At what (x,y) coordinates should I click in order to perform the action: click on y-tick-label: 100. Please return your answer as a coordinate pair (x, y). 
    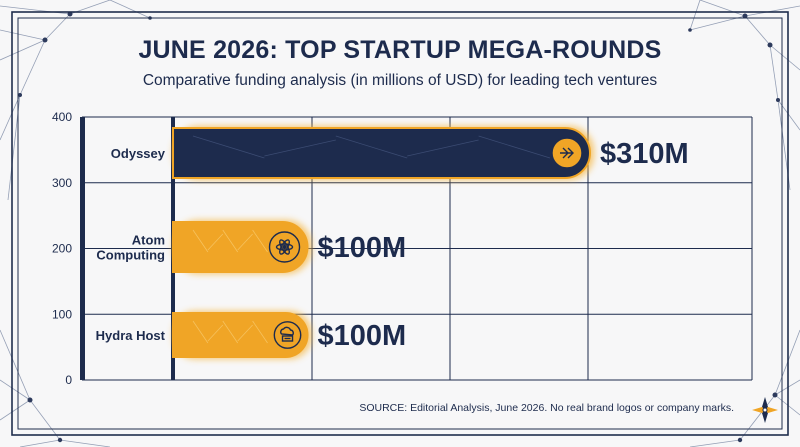
    Looking at the image, I should click on (62, 314).